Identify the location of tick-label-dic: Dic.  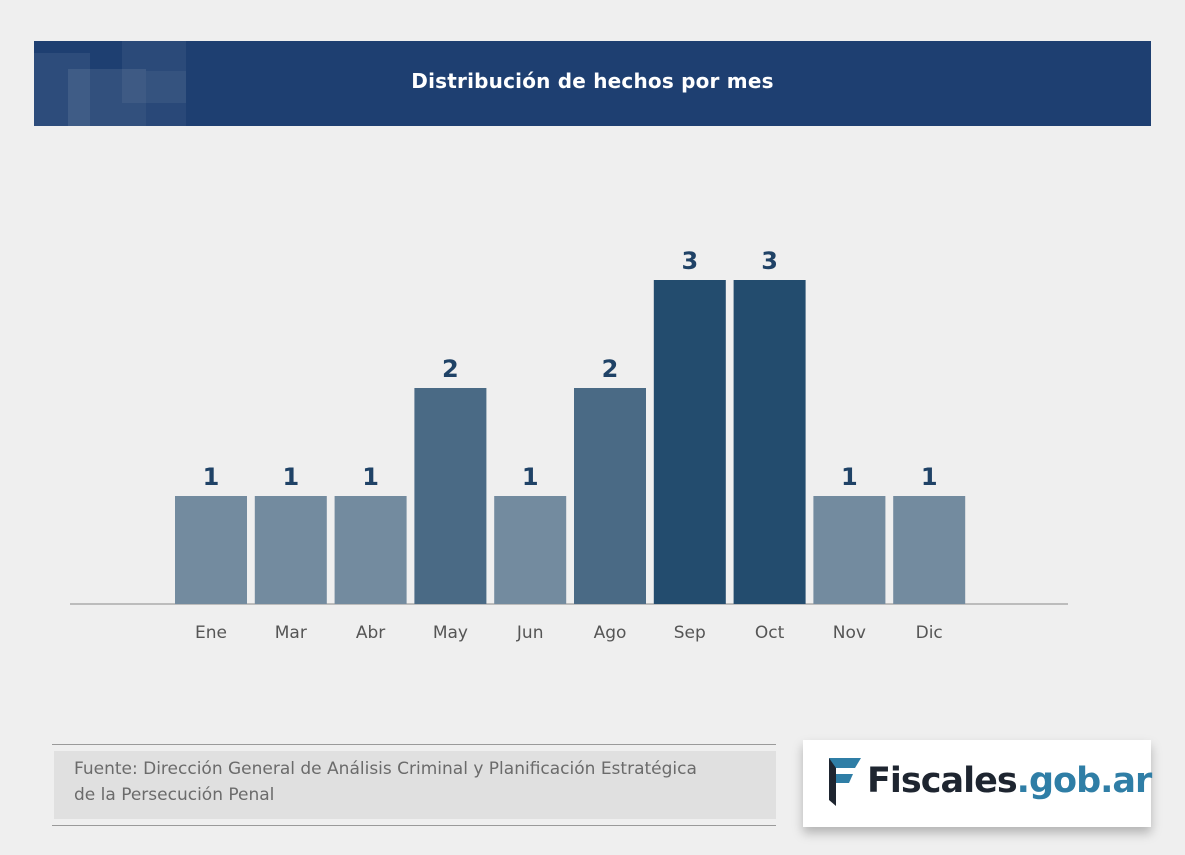
(929, 633).